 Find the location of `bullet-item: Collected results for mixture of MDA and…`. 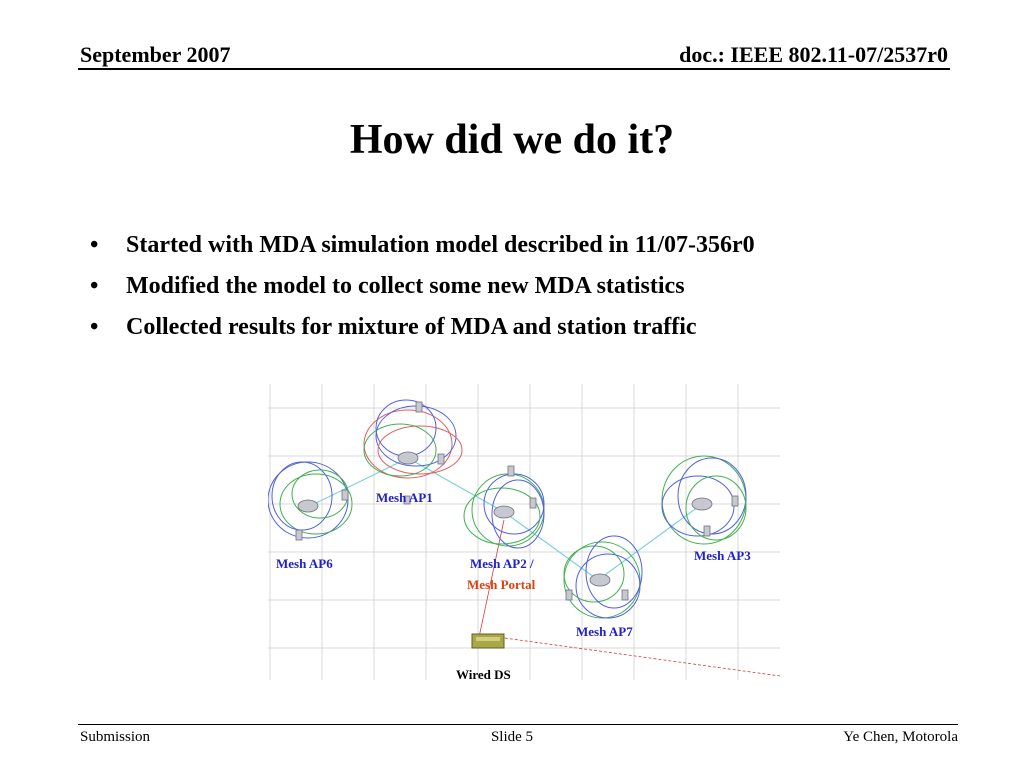

bullet-item: Collected results for mixture of MDA and… is located at coordinates (422, 332).